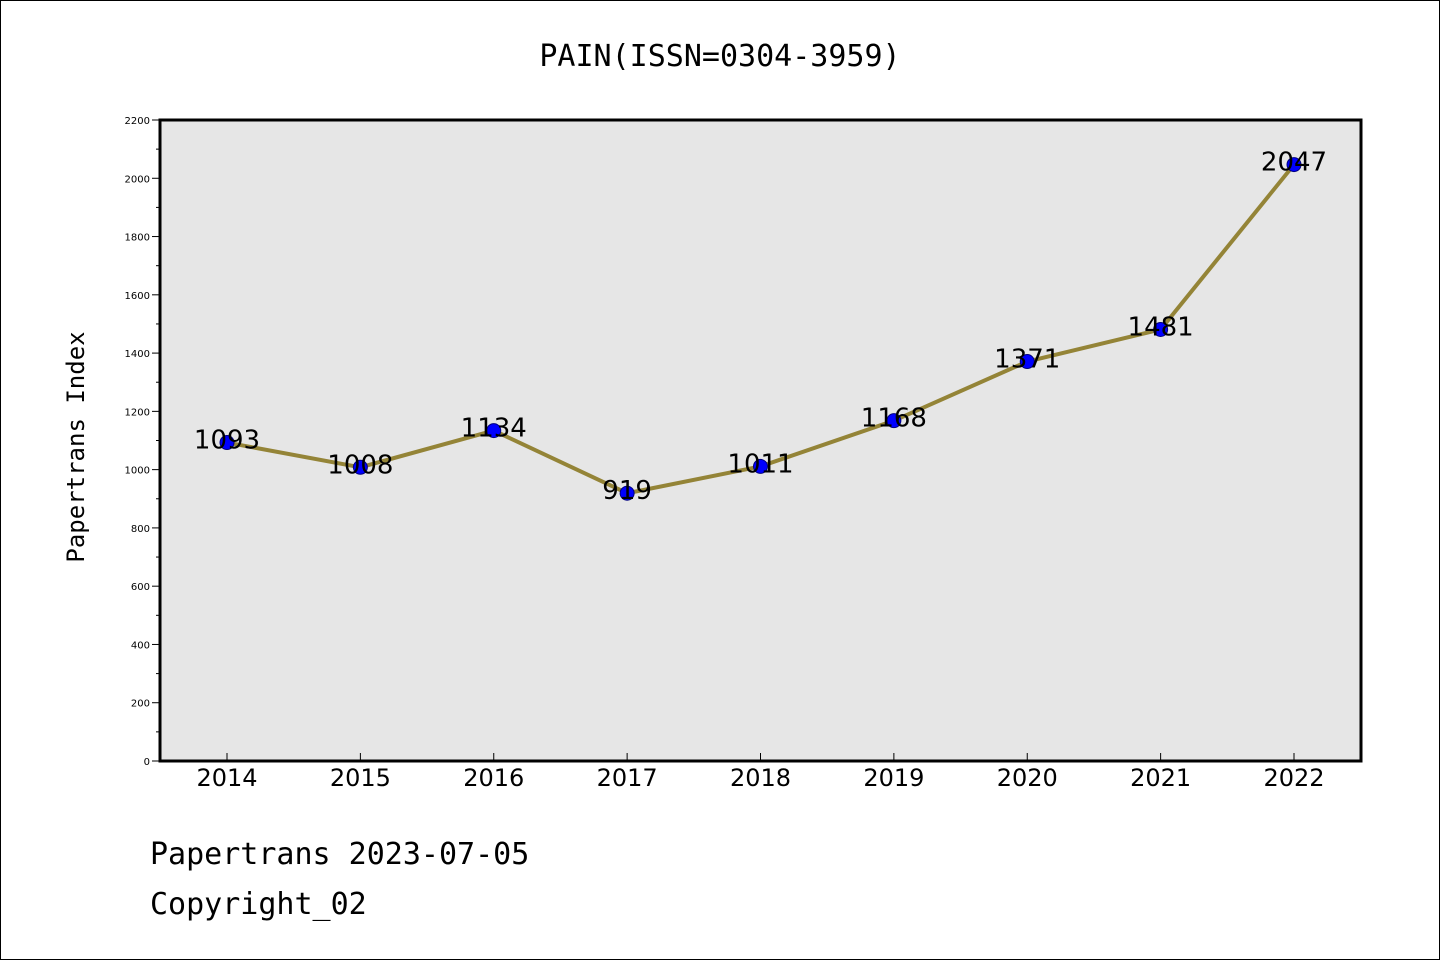  I want to click on data-label: 1011, so click(760, 464).